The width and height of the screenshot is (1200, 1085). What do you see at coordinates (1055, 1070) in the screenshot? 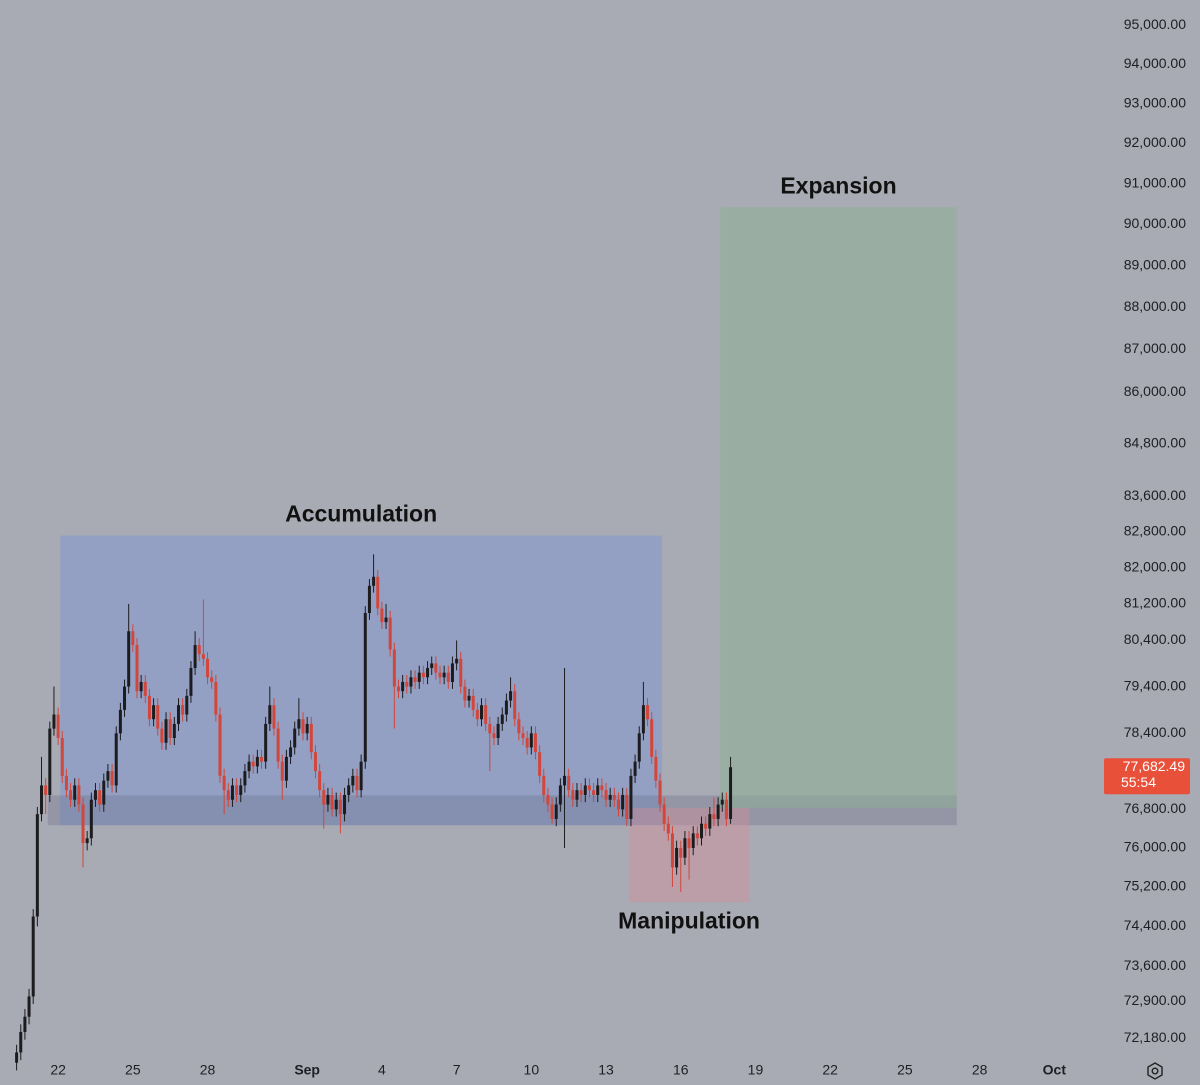
I see `x-tick-label: Oct` at bounding box center [1055, 1070].